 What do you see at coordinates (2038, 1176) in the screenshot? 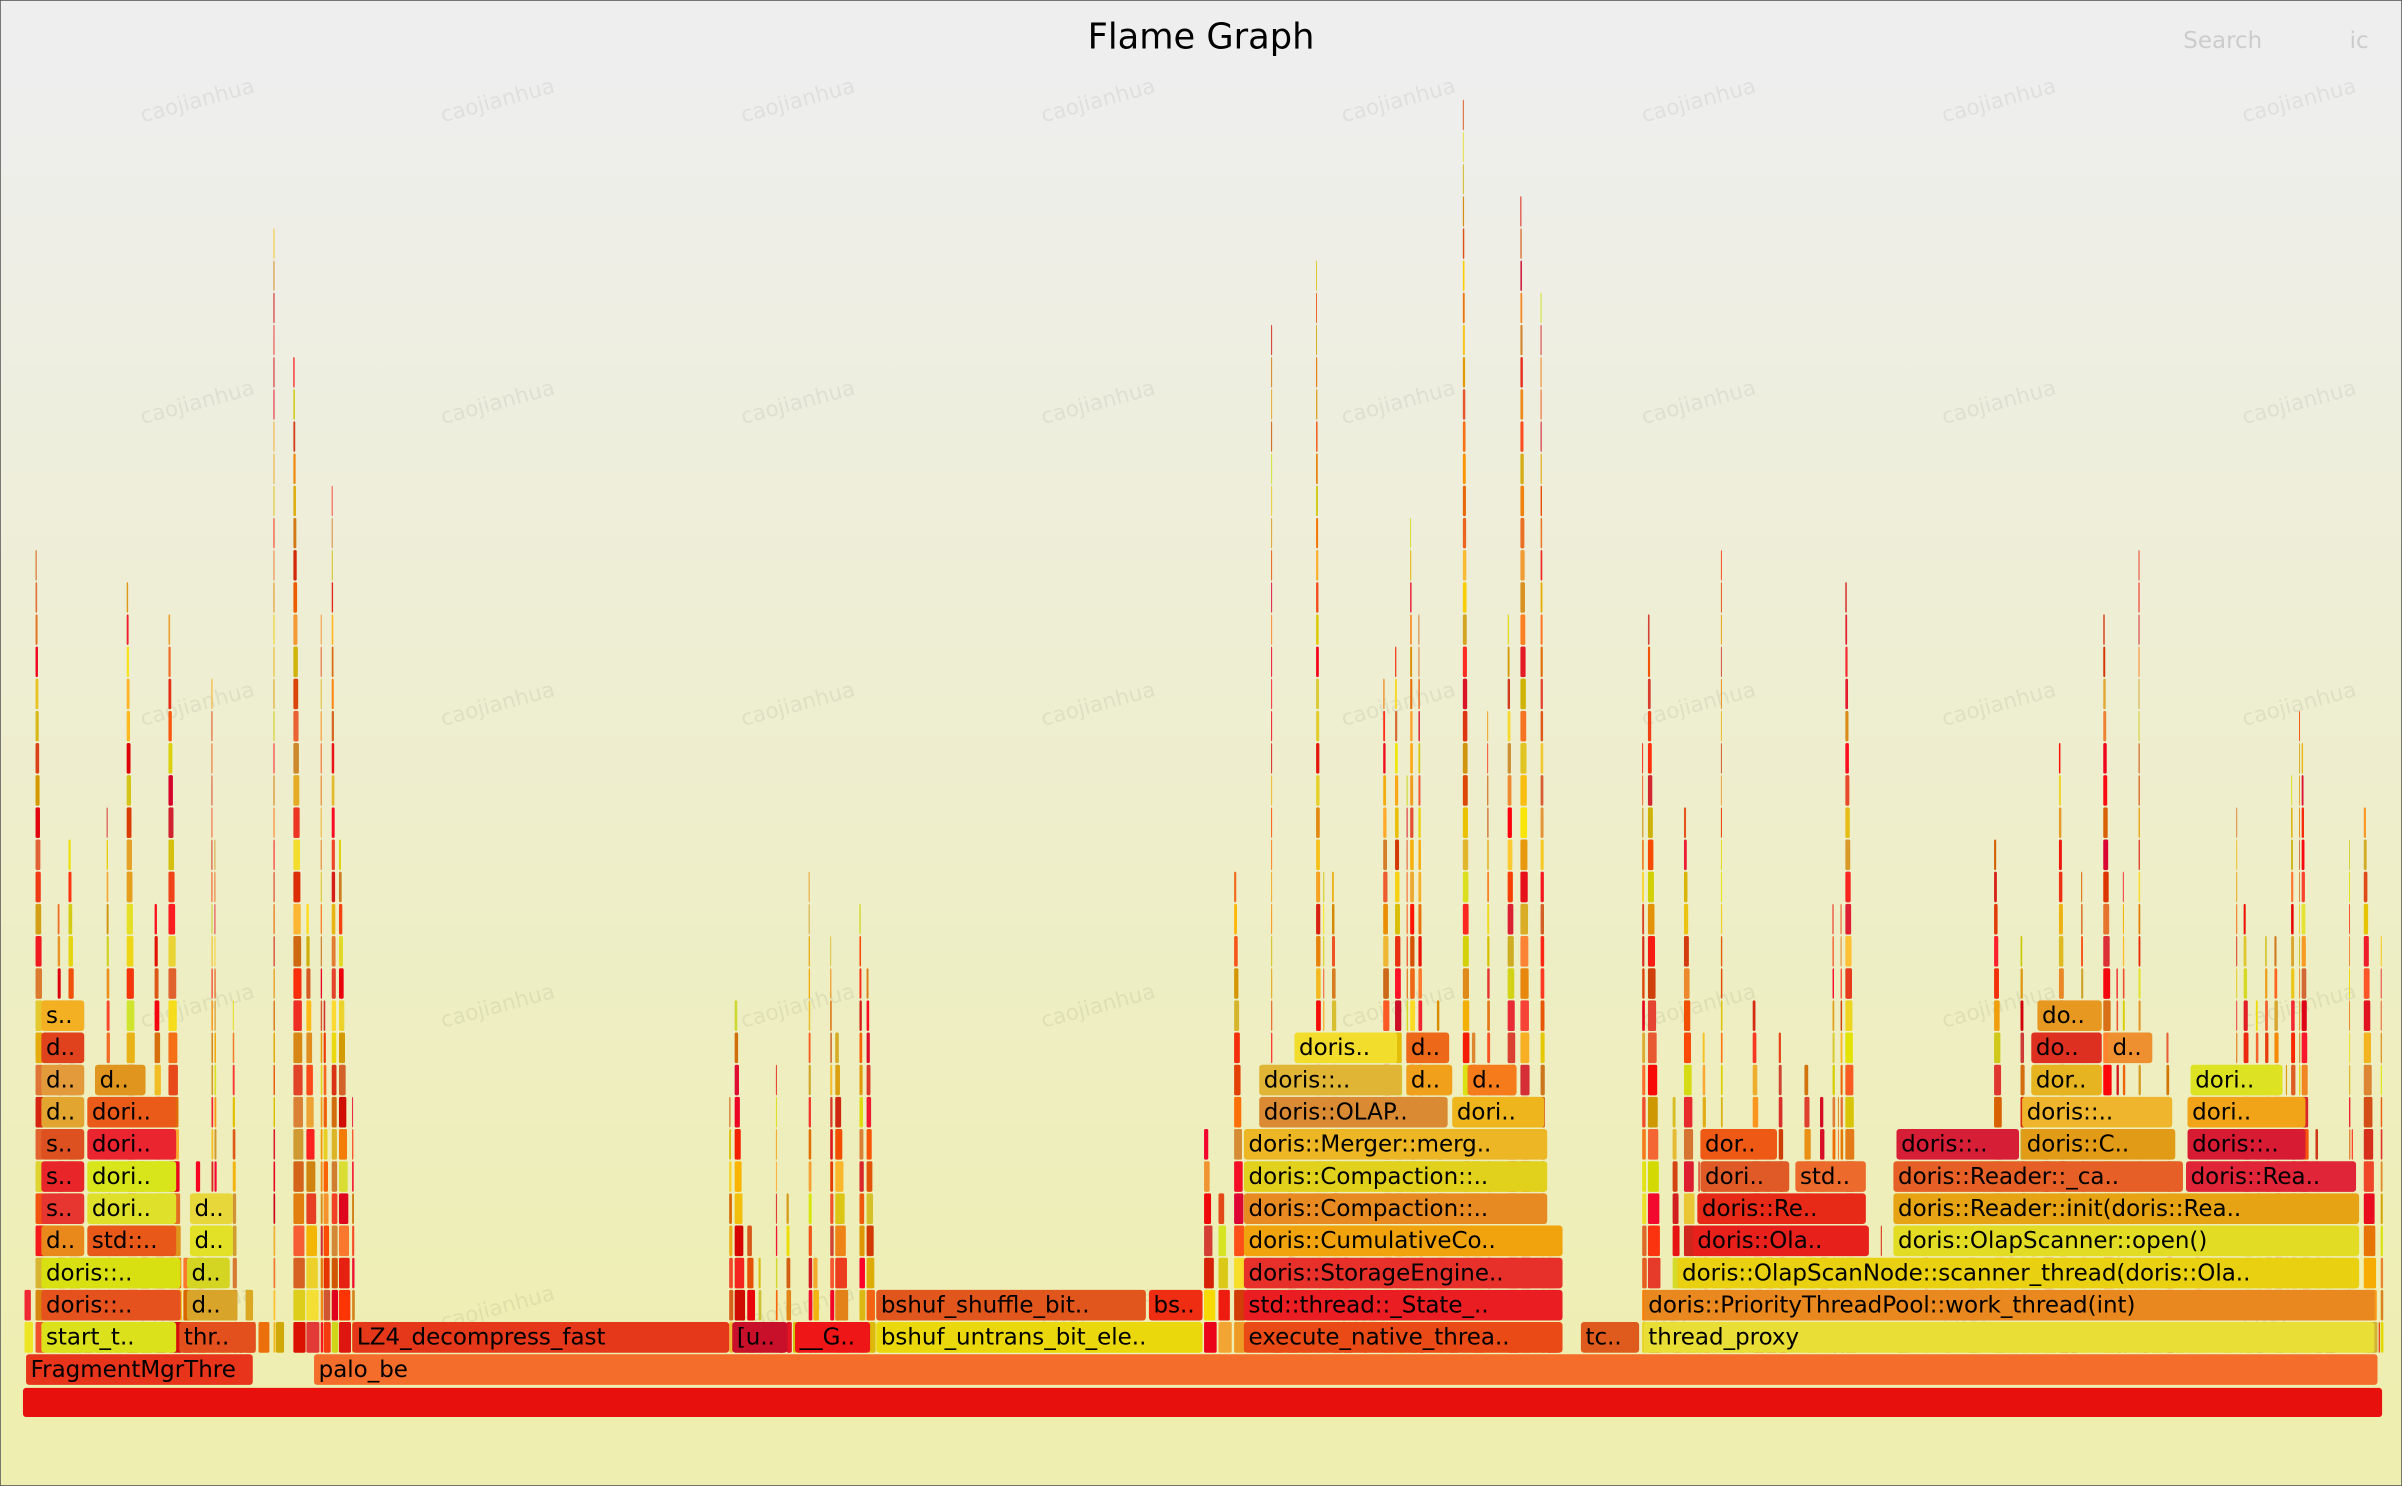
I see `frame: doris::Reader::_ca..` at bounding box center [2038, 1176].